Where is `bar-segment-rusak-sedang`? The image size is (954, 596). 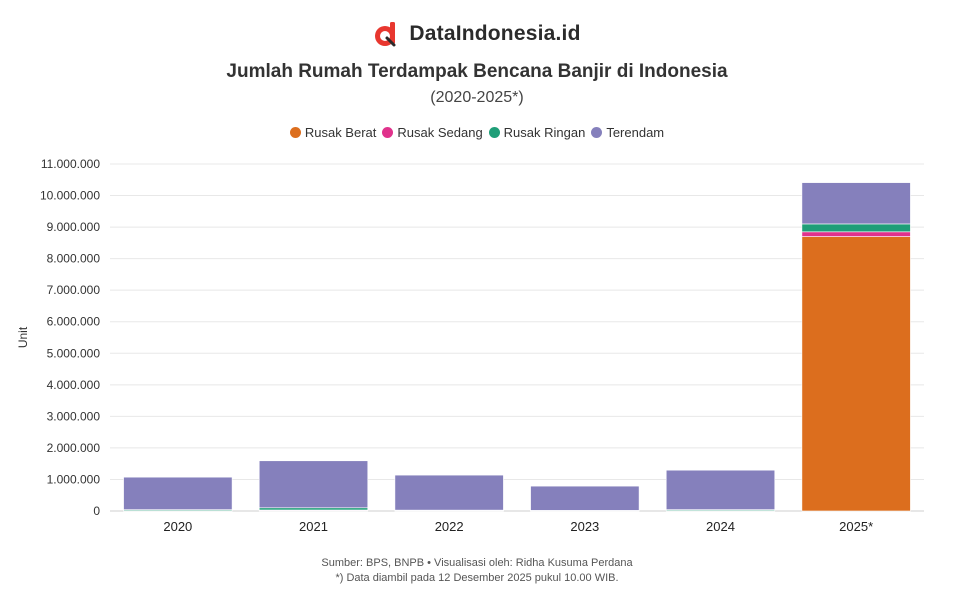 bar-segment-rusak-sedang is located at coordinates (856, 234).